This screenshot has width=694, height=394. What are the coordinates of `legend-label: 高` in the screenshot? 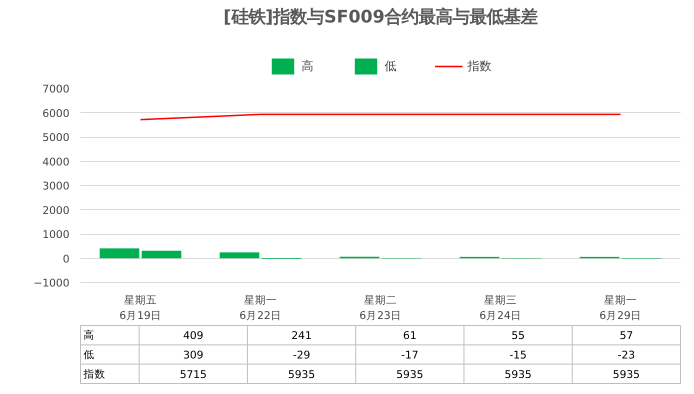 It's located at (308, 66).